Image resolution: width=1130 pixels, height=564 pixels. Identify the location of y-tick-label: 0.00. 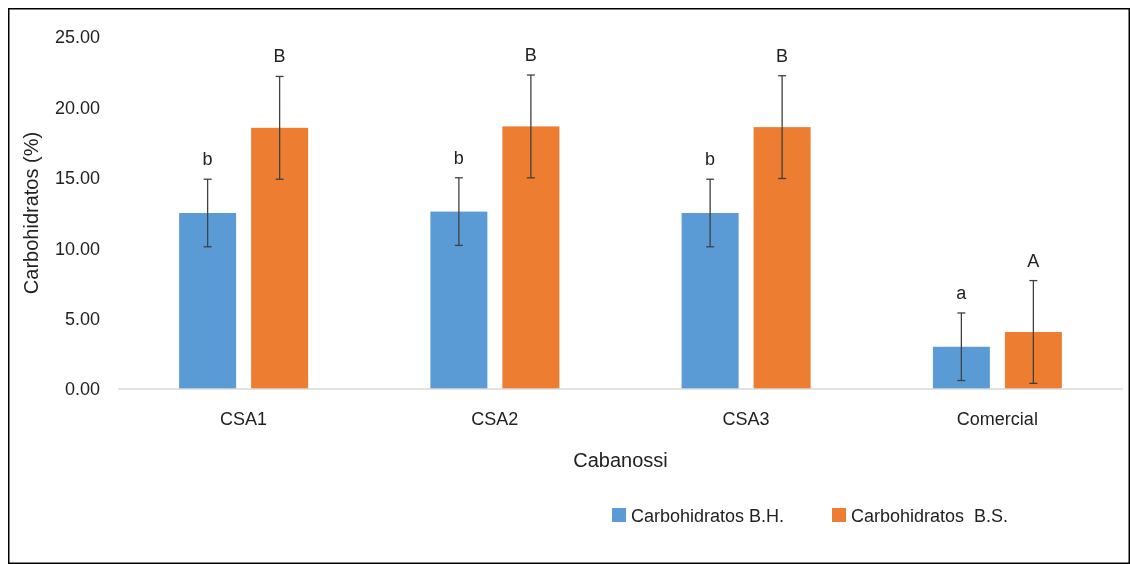
(82, 389).